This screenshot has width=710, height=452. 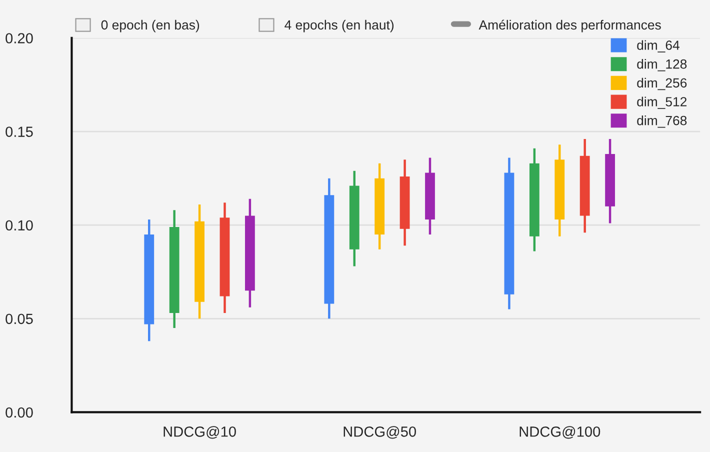 What do you see at coordinates (19, 131) in the screenshot?
I see `y-tick-label: 0.15` at bounding box center [19, 131].